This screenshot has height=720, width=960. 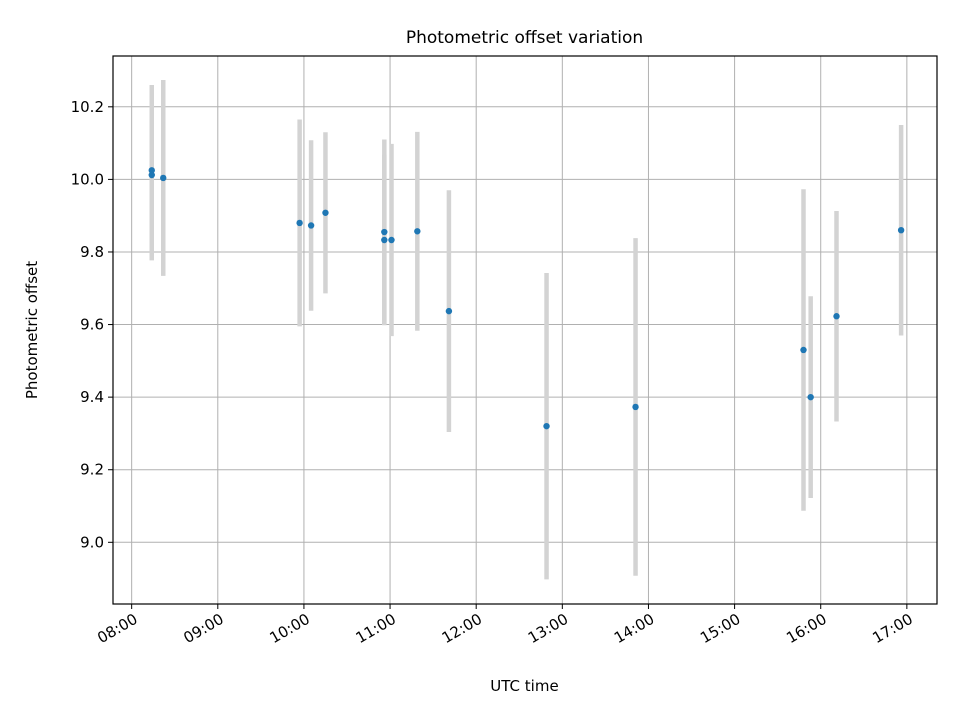 What do you see at coordinates (92, 542) in the screenshot?
I see `y-tick-label: 9.0` at bounding box center [92, 542].